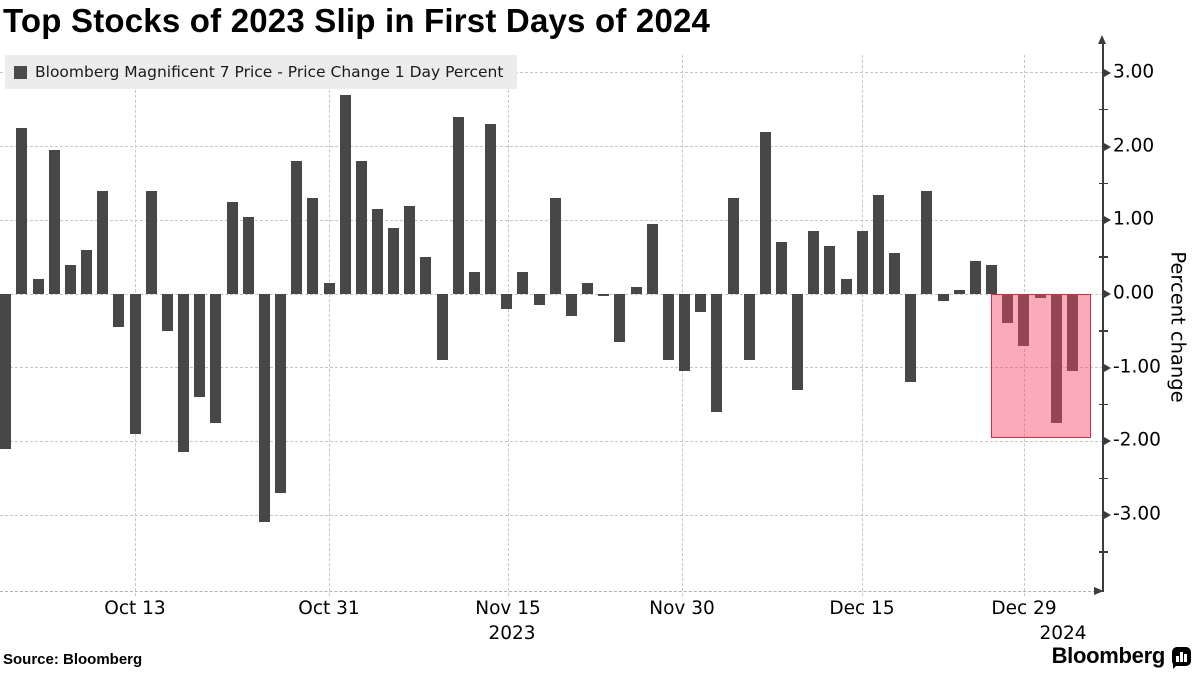 The image size is (1200, 675). I want to click on x-tick-label: Nov 15, so click(508, 608).